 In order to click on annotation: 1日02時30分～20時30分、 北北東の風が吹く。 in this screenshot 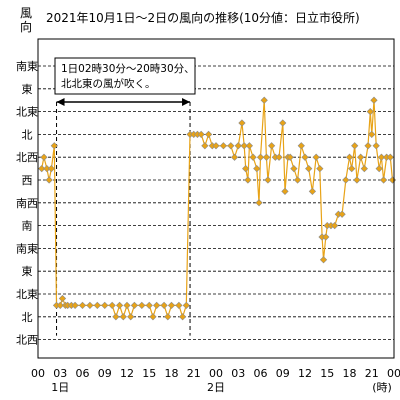, I will do `click(125, 76)`.